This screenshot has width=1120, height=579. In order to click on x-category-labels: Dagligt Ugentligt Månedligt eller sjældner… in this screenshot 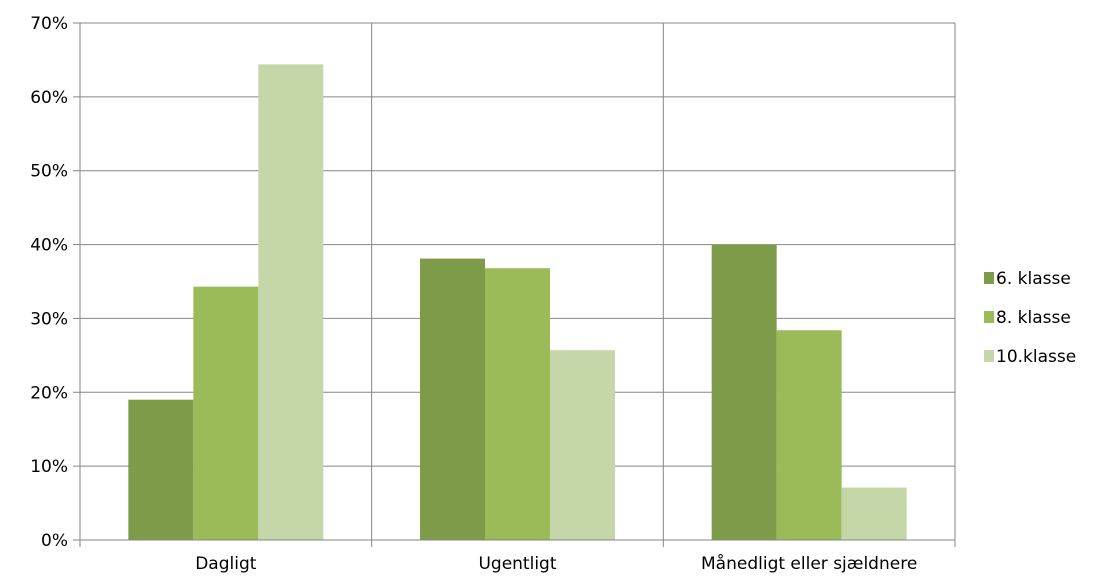, I will do `click(556, 563)`.